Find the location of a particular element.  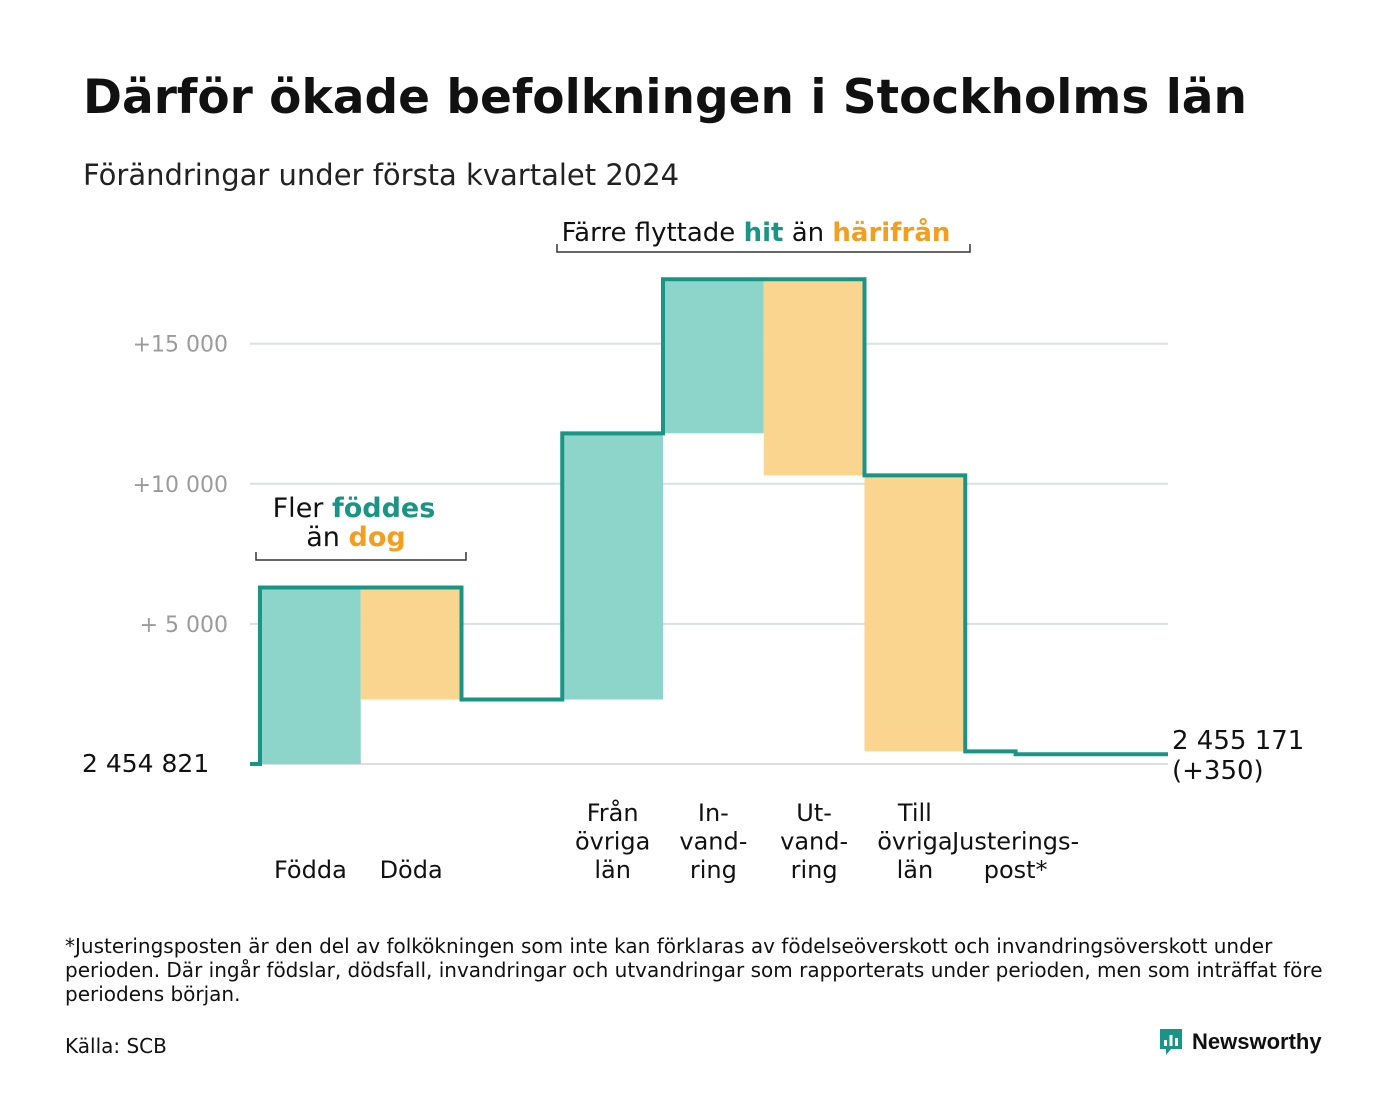

x-axis-label: Ut- is located at coordinates (814, 813).